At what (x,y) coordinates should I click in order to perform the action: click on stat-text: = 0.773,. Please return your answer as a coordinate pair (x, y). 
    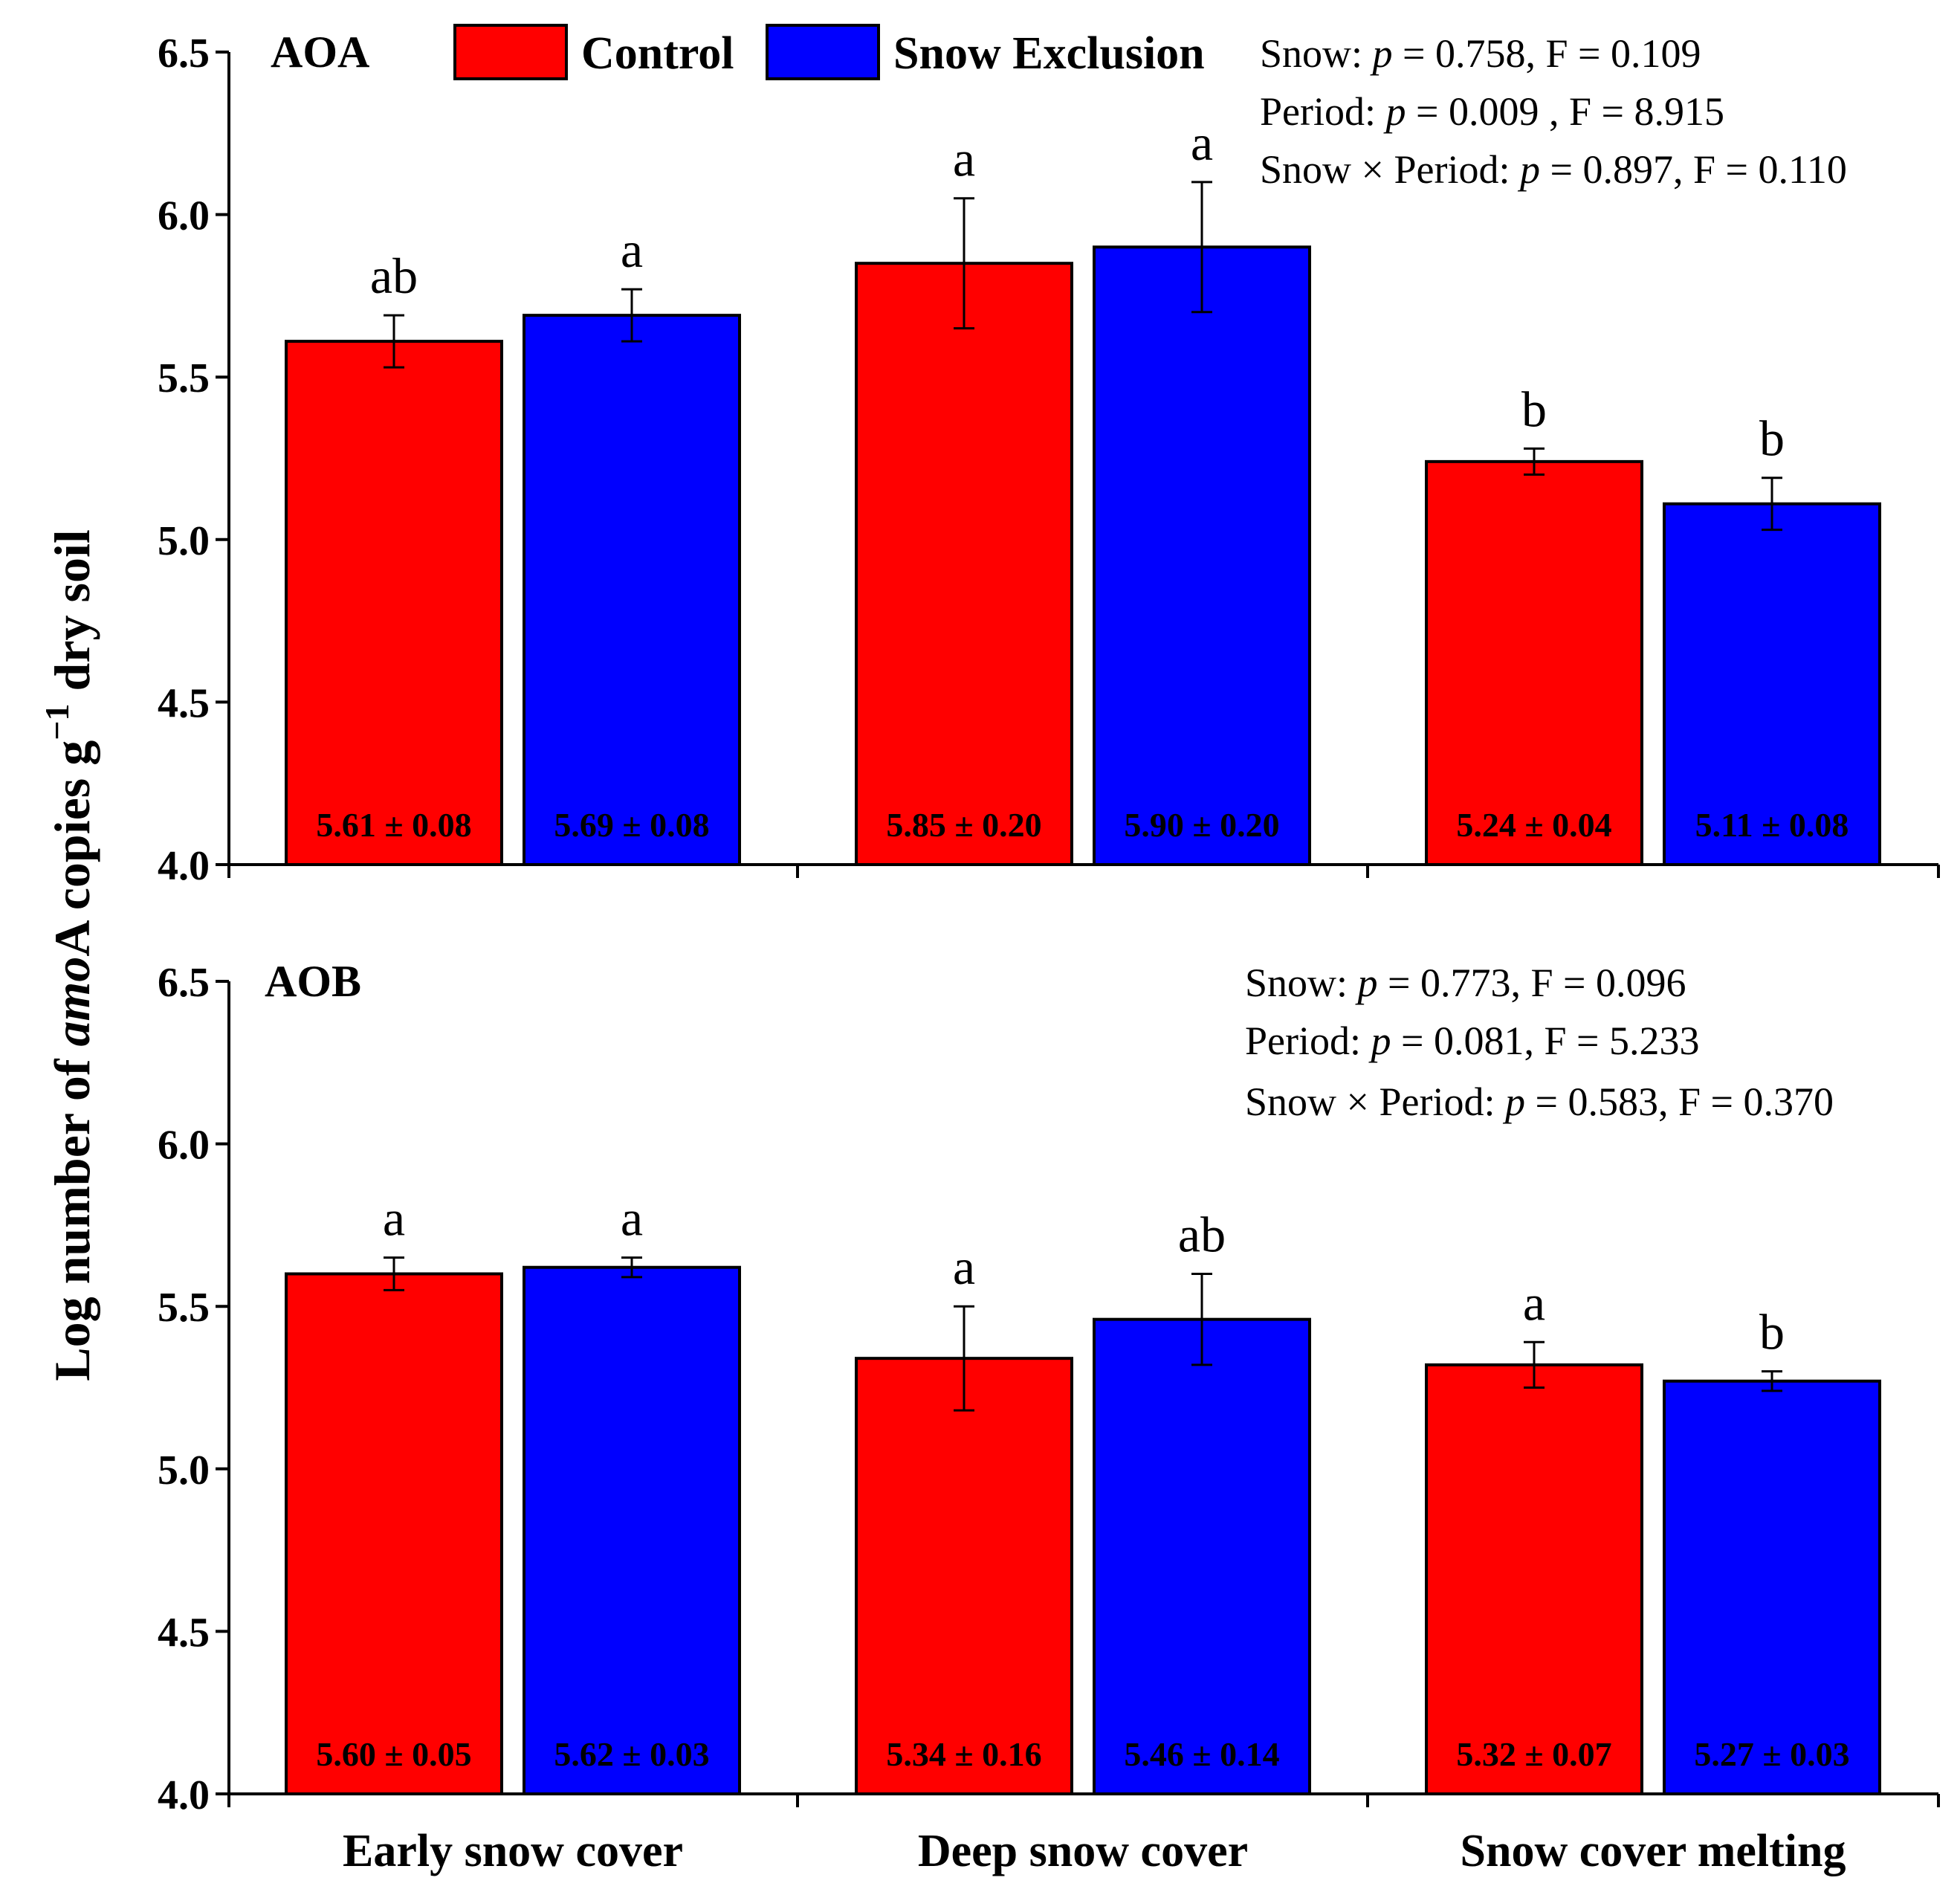
    Looking at the image, I should click on (1455, 983).